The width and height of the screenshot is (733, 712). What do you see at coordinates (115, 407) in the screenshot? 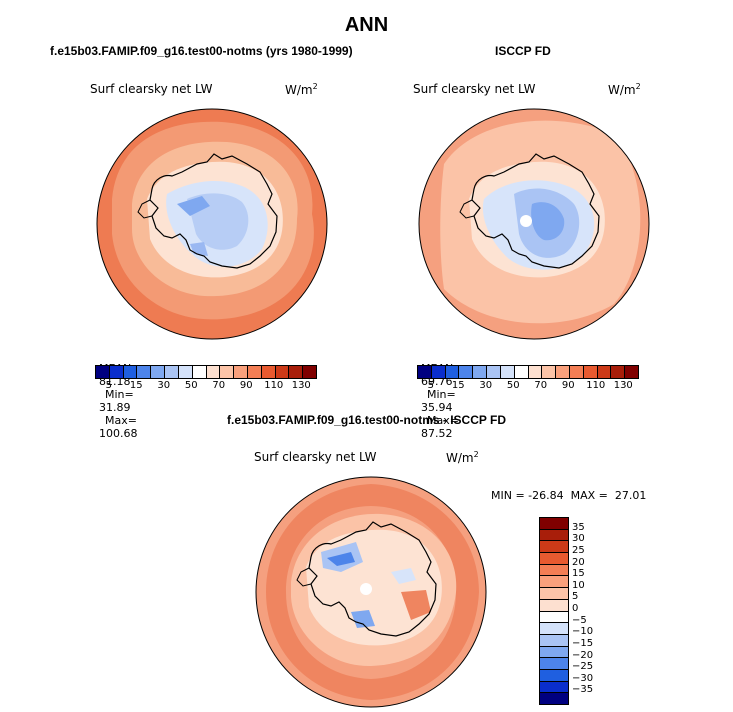
I see `panel1-min-value: 31.89` at bounding box center [115, 407].